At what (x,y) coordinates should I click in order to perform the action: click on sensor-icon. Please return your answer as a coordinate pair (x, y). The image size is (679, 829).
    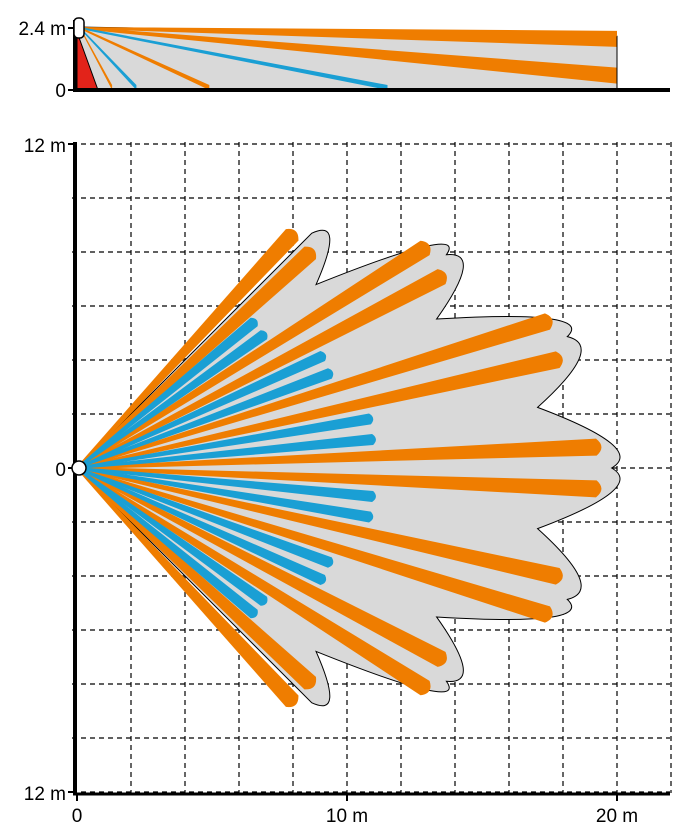
    Looking at the image, I should click on (79, 468).